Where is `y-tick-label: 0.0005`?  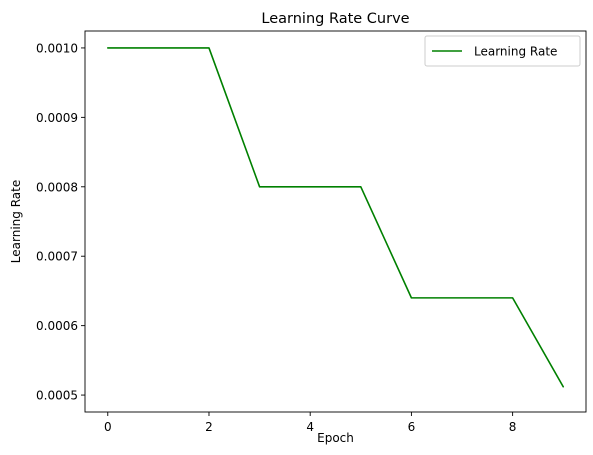 y-tick-label: 0.0005 is located at coordinates (57, 396).